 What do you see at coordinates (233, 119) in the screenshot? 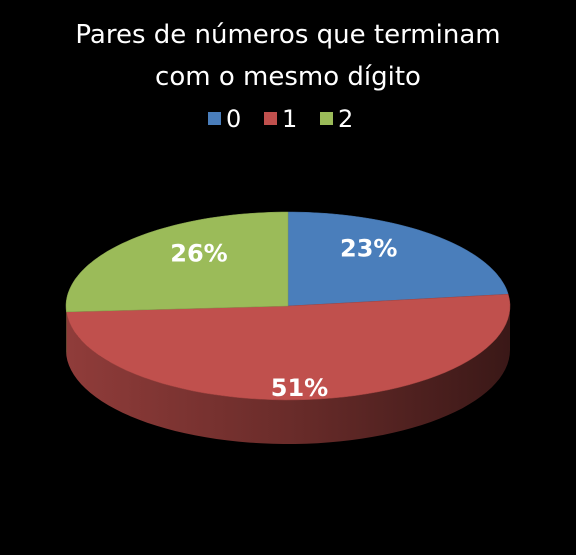
I see `legend-label: 0` at bounding box center [233, 119].